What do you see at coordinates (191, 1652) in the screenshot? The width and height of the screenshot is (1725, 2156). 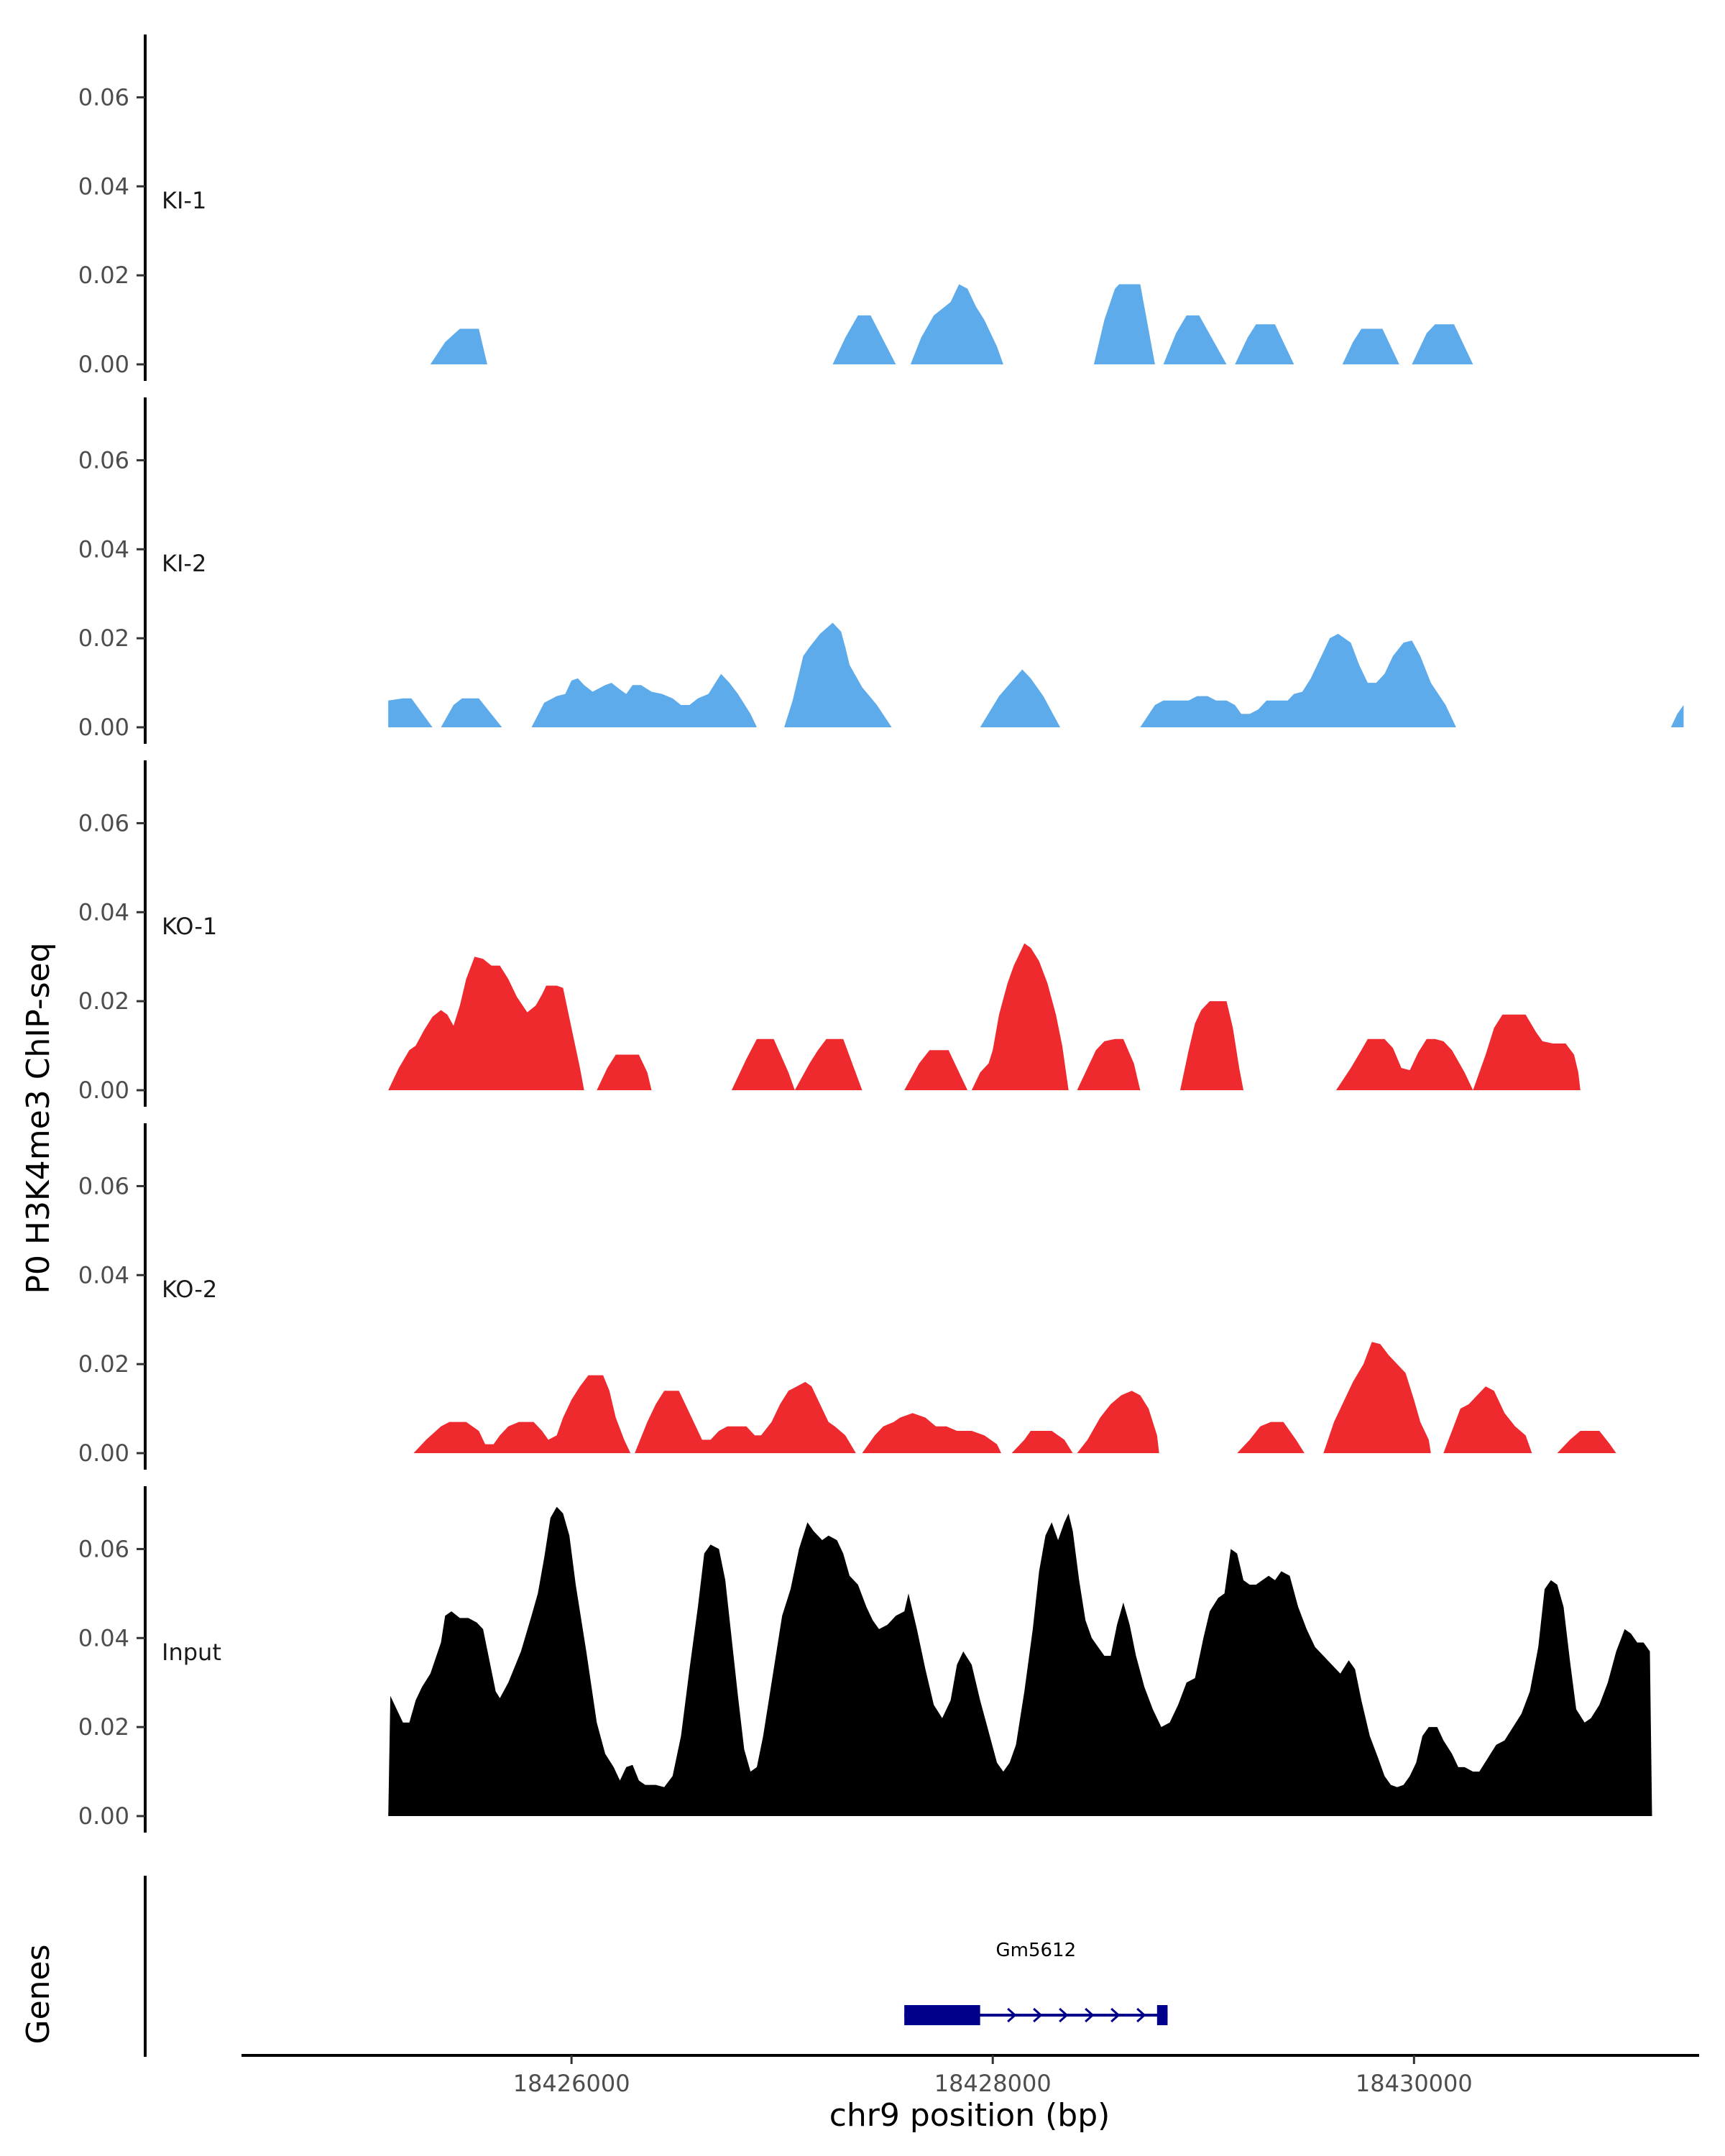 I see `track-label-input: Input` at bounding box center [191, 1652].